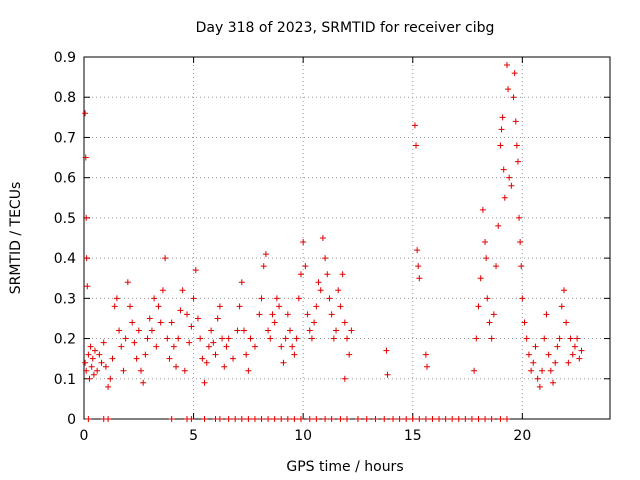 The image size is (640, 480). What do you see at coordinates (65, 219) in the screenshot?
I see `y-tick-label: 0.5` at bounding box center [65, 219].